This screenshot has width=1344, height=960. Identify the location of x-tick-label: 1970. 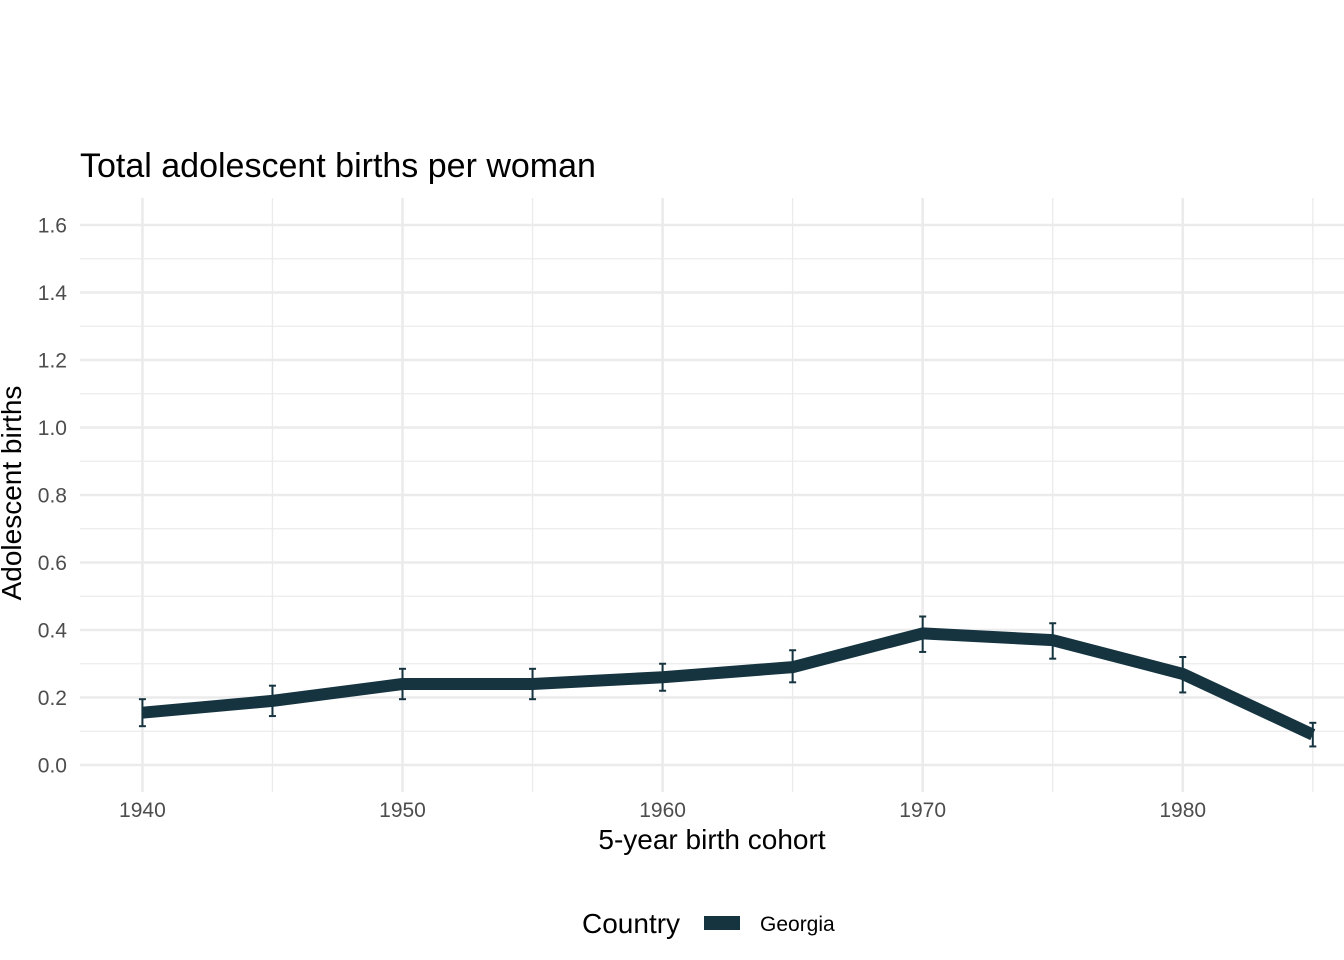
(922, 810).